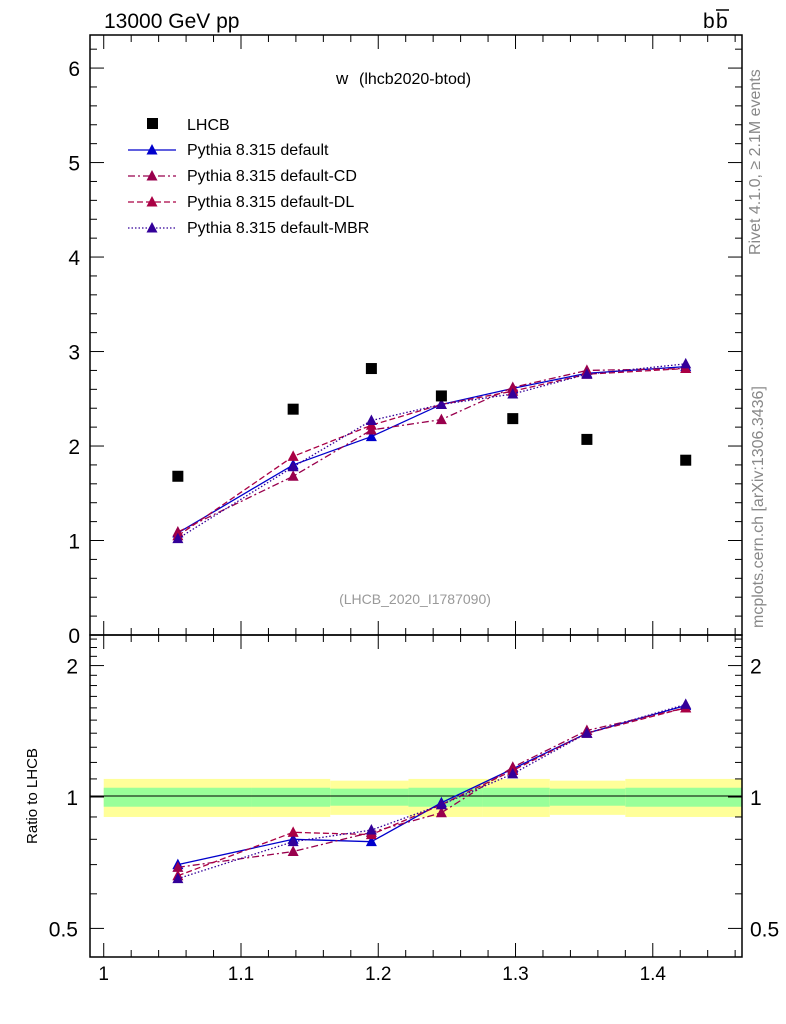 The width and height of the screenshot is (786, 1024). Describe the element at coordinates (764, 929) in the screenshot. I see `ratio-ytick-label-right: 0.5` at that location.